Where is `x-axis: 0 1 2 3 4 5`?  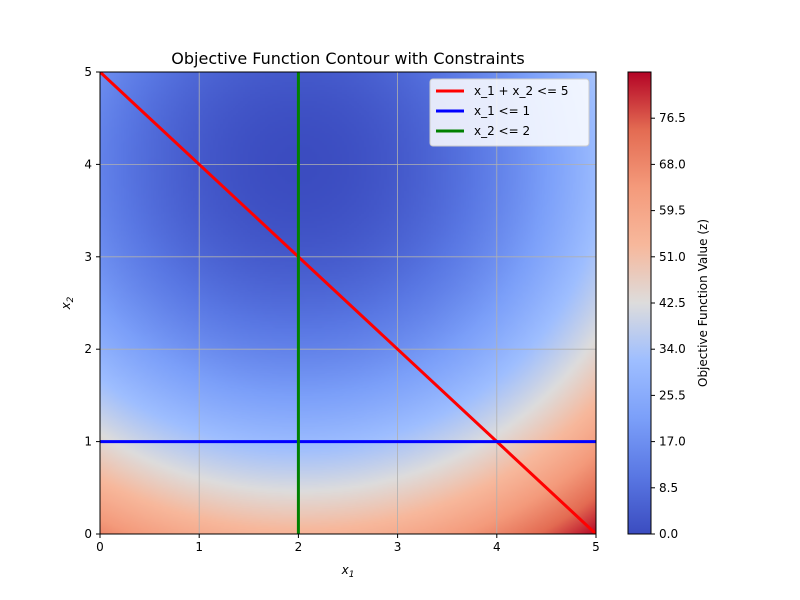
x-axis: 0 1 2 3 4 5 is located at coordinates (348, 544).